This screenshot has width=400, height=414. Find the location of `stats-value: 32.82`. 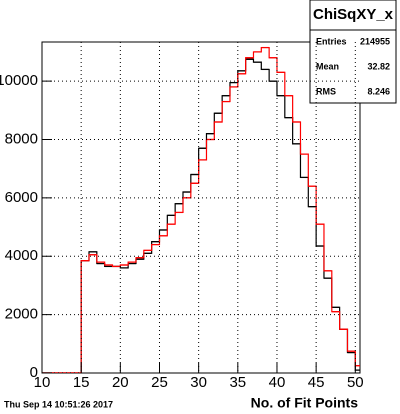

stats-value: 32.82 is located at coordinates (378, 66).